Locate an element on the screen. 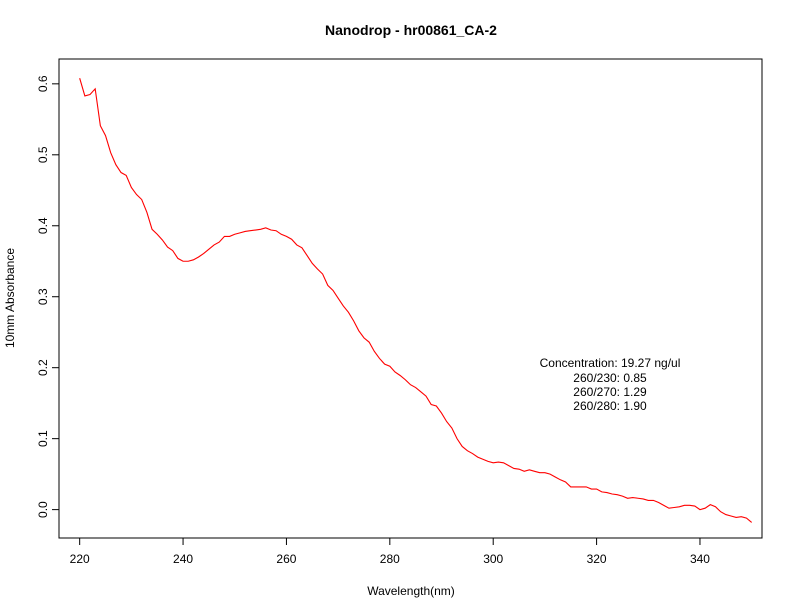 Image resolution: width=792 pixels, height=612 pixels. y-axis-label: 10mm Absorbance is located at coordinates (10, 298).